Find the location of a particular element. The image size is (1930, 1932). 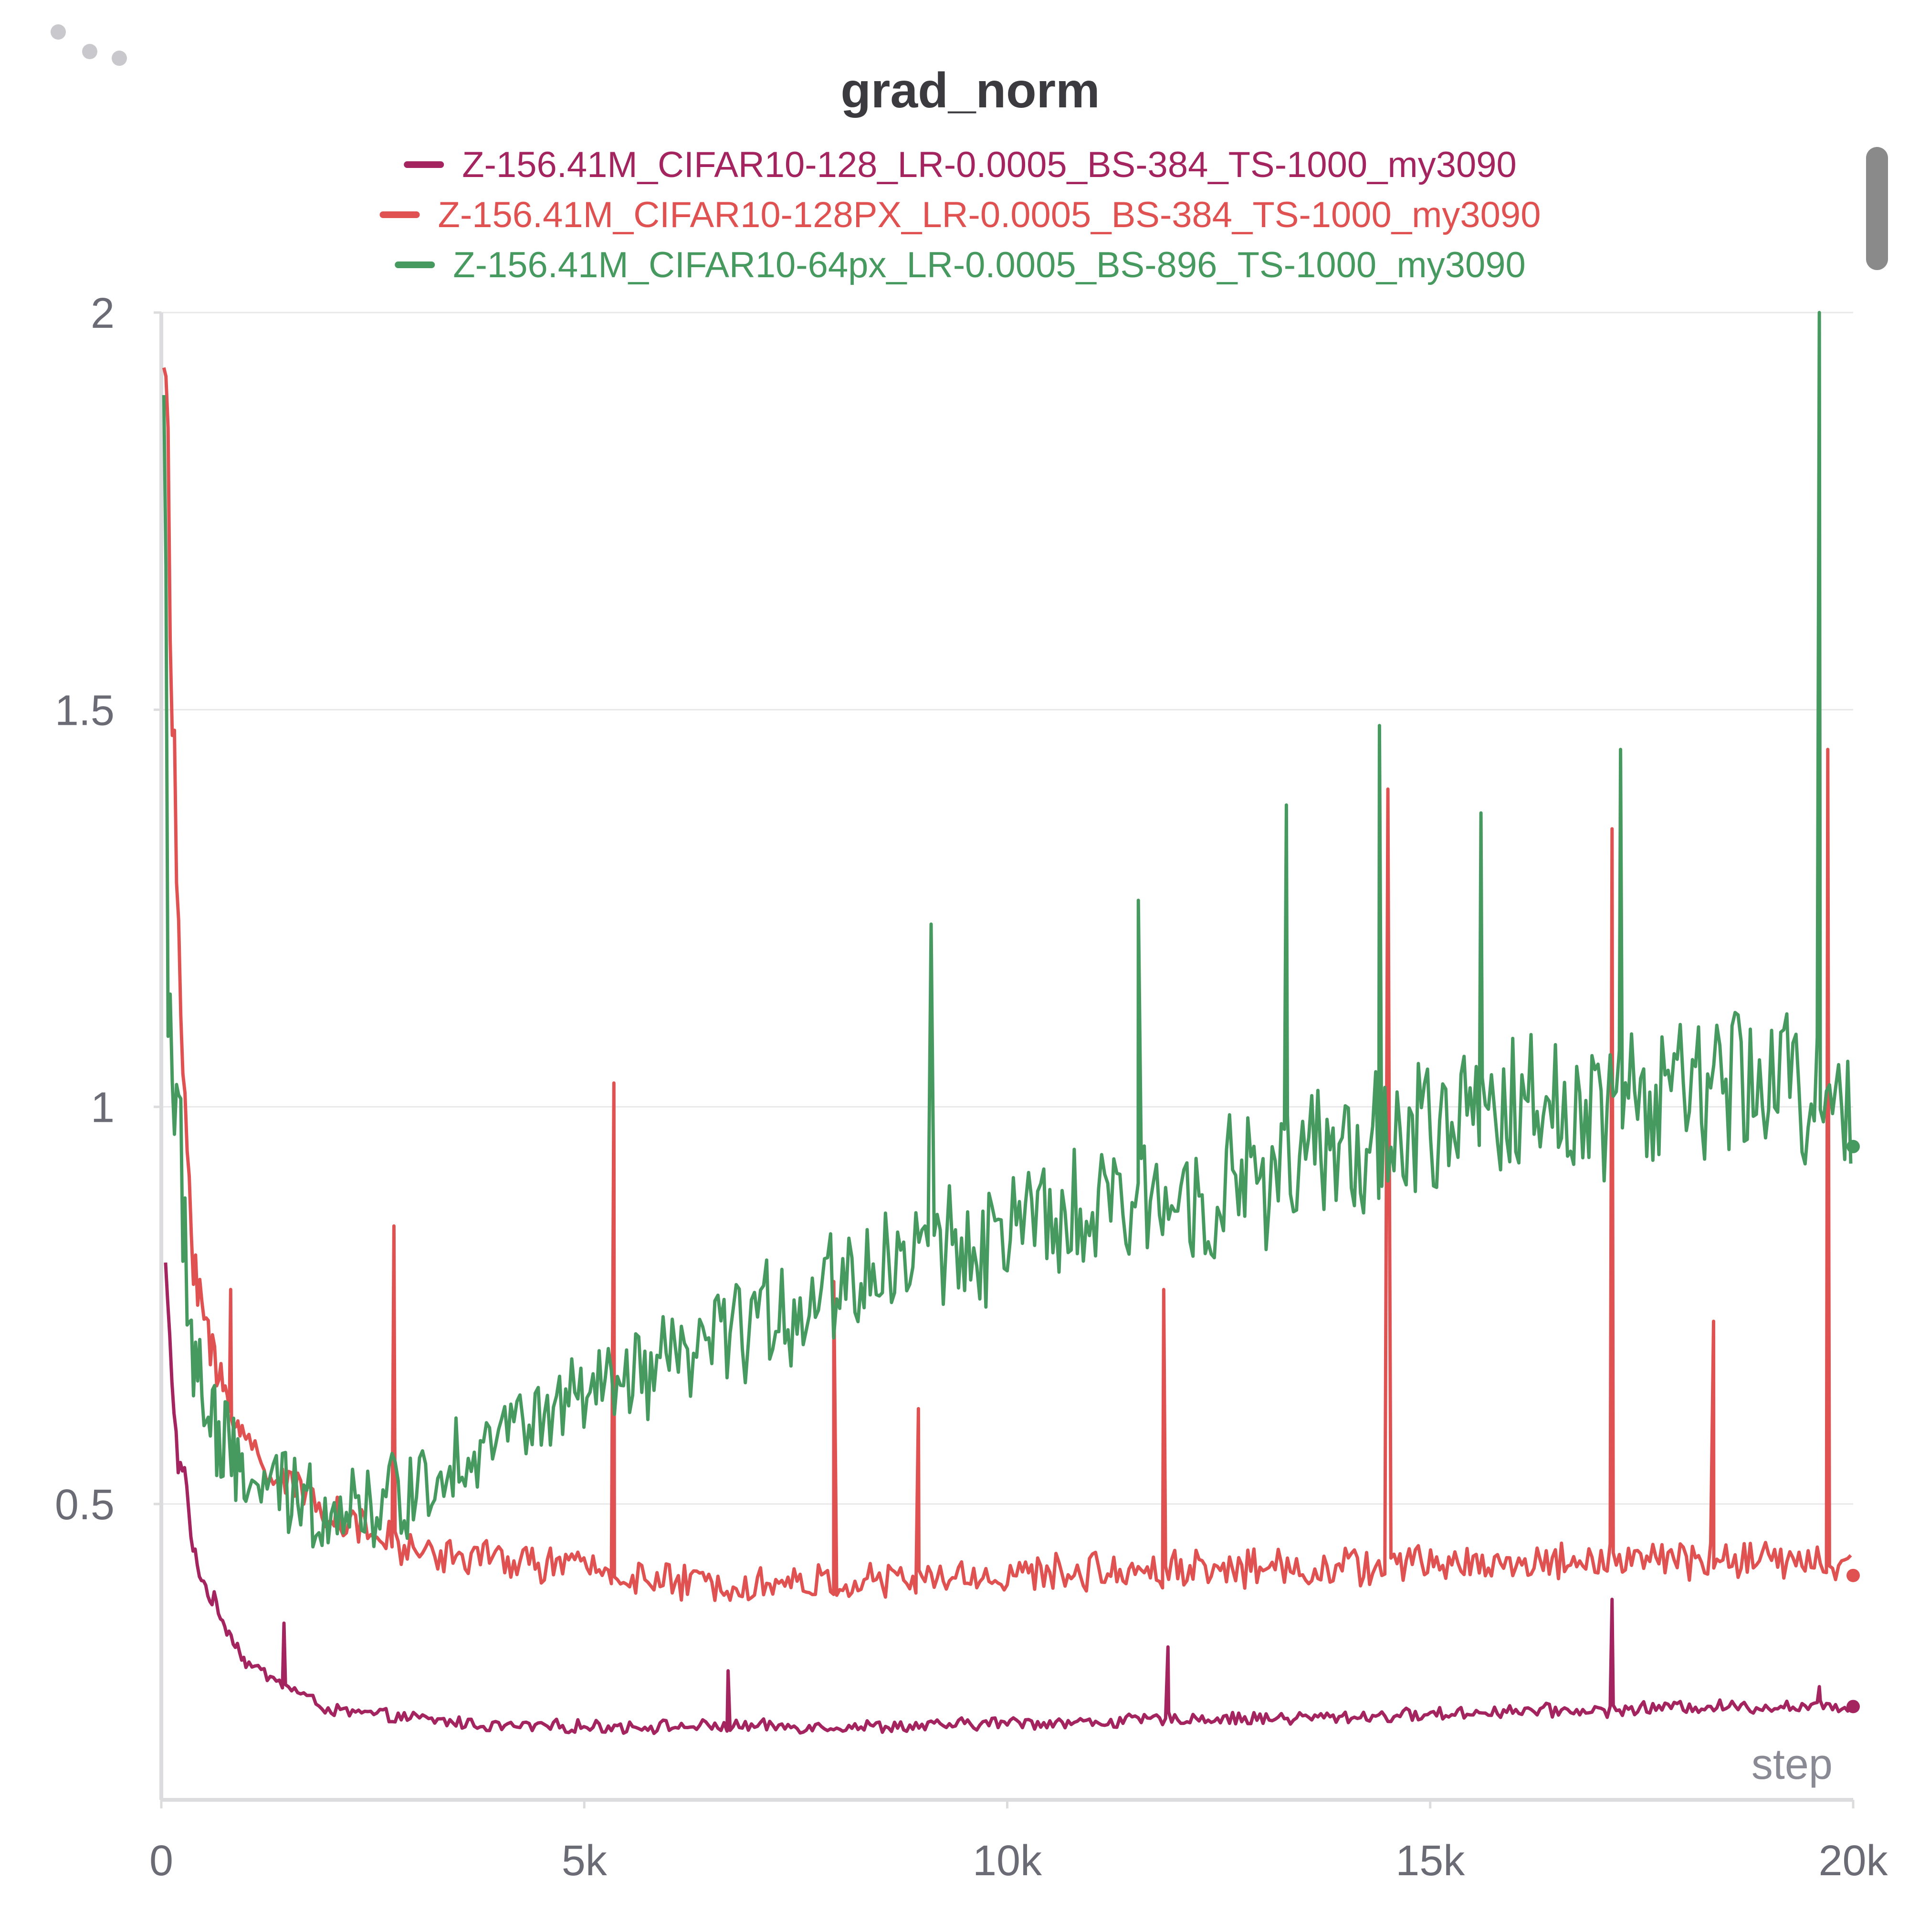

y-tick-label: 0.5 is located at coordinates (85, 1505).